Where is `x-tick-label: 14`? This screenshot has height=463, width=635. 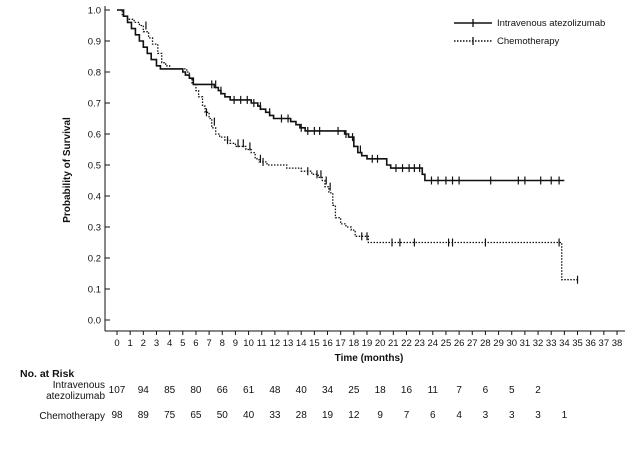
x-tick-label: 14 is located at coordinates (301, 343).